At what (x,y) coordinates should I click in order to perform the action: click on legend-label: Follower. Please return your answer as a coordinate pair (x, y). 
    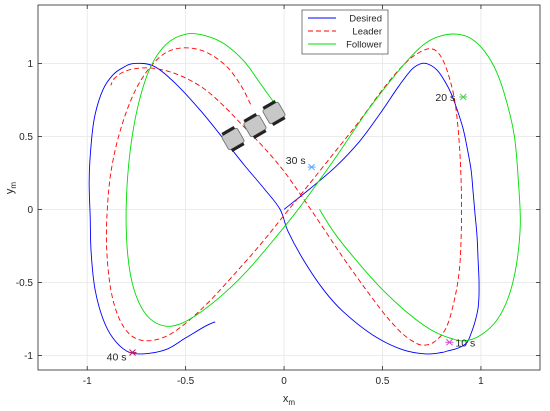
    Looking at the image, I should click on (364, 45).